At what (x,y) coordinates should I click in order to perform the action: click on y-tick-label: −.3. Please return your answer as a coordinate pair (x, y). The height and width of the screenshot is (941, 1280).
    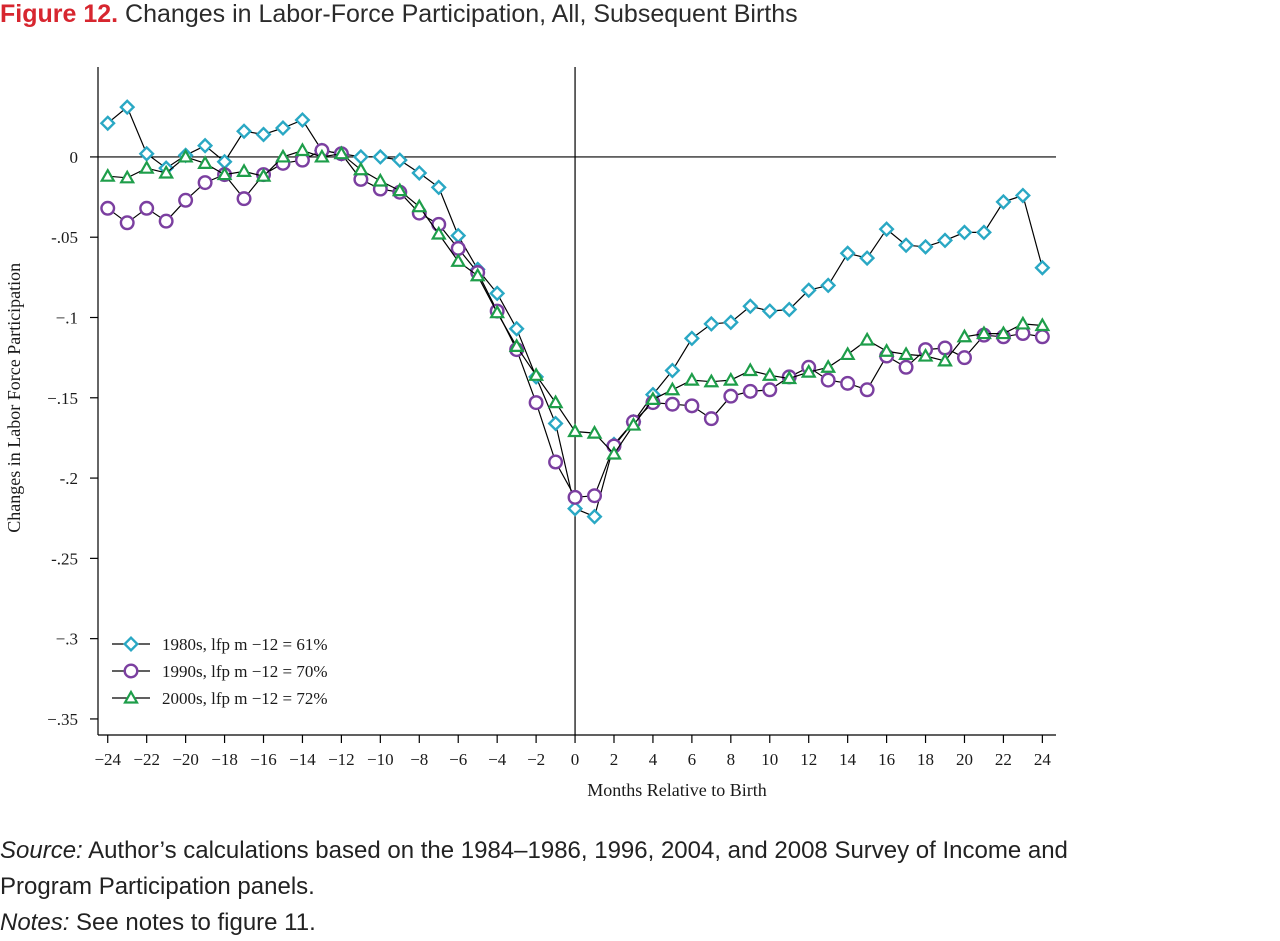
    Looking at the image, I should click on (67, 639).